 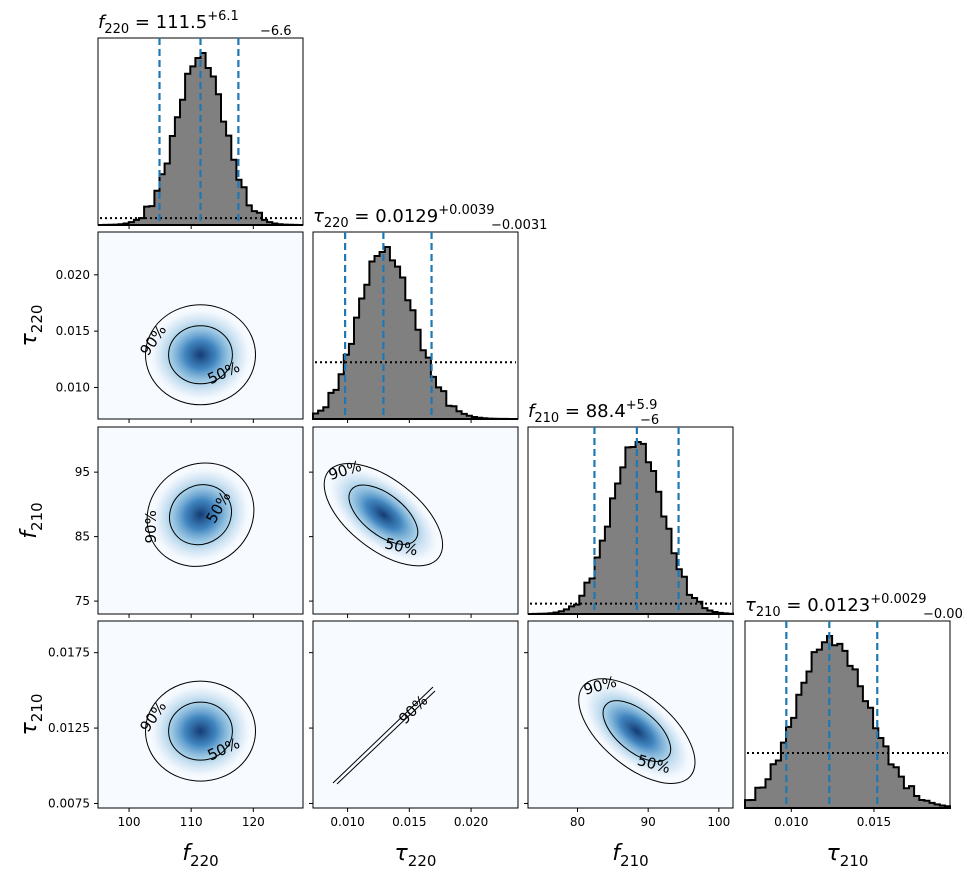 I want to click on density-panel-f220-f210: 90%50%, so click(x=200, y=520).